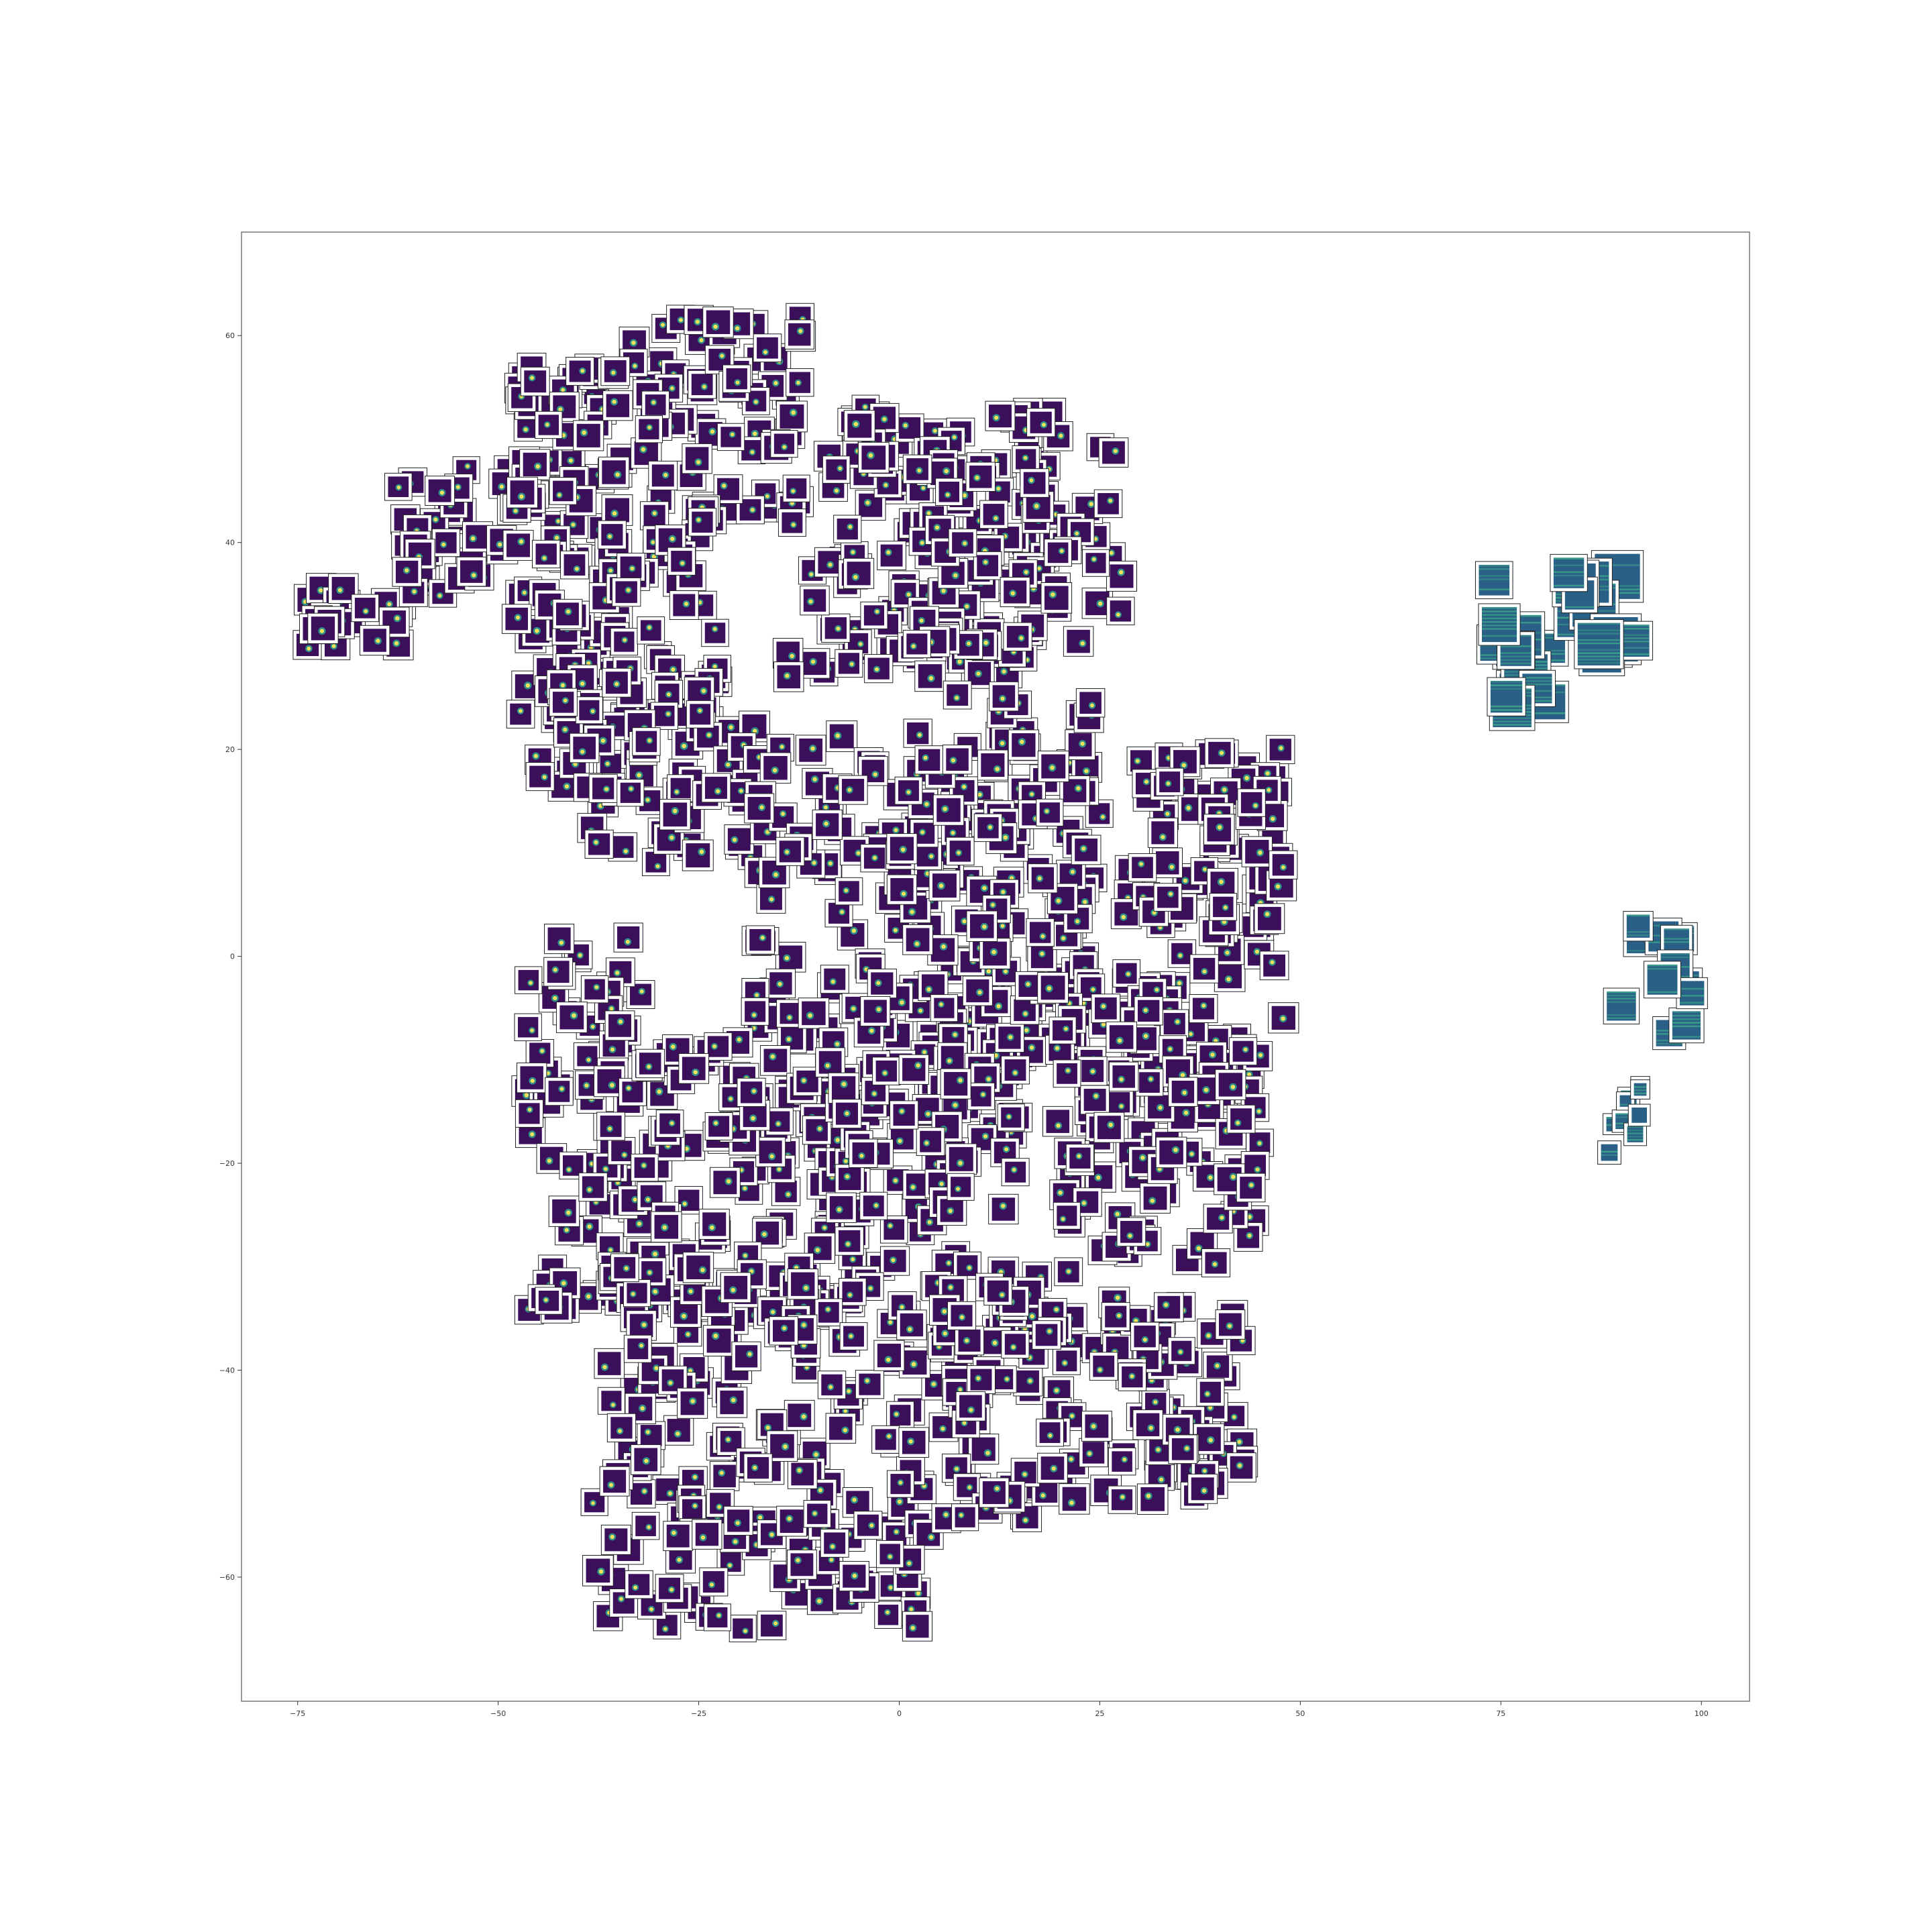 This screenshot has width=1932, height=1932. I want to click on y-tick-label: −40, so click(227, 1370).